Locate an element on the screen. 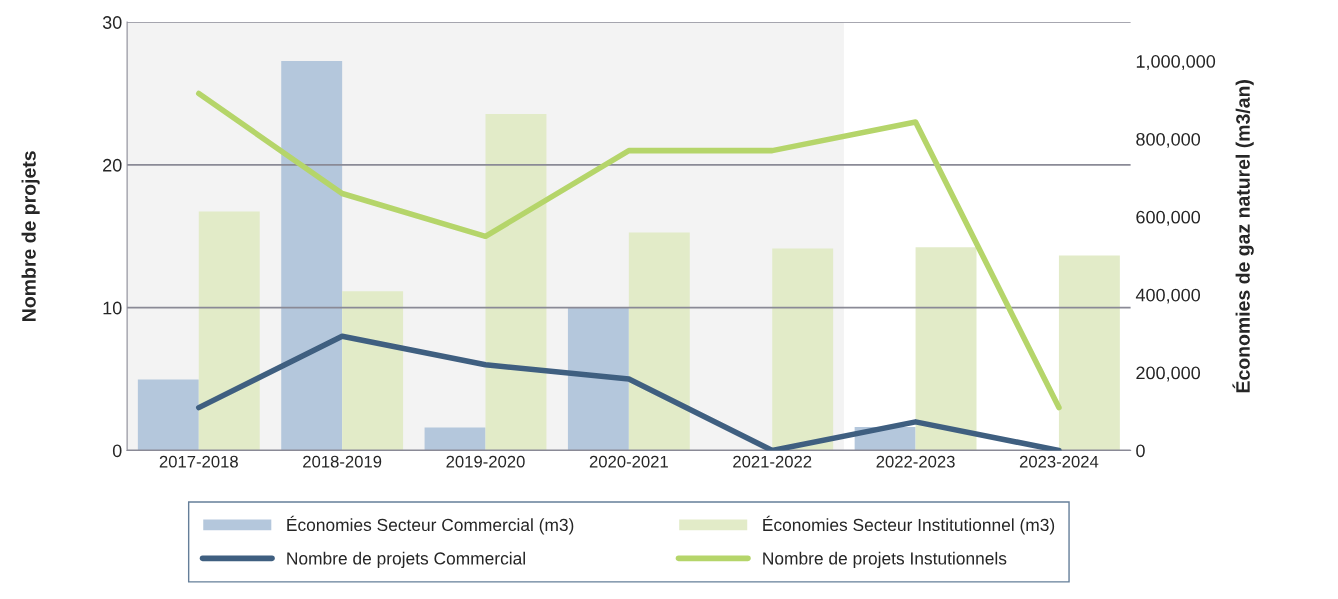  x-tick-label: 2019-2020 is located at coordinates (485, 461).